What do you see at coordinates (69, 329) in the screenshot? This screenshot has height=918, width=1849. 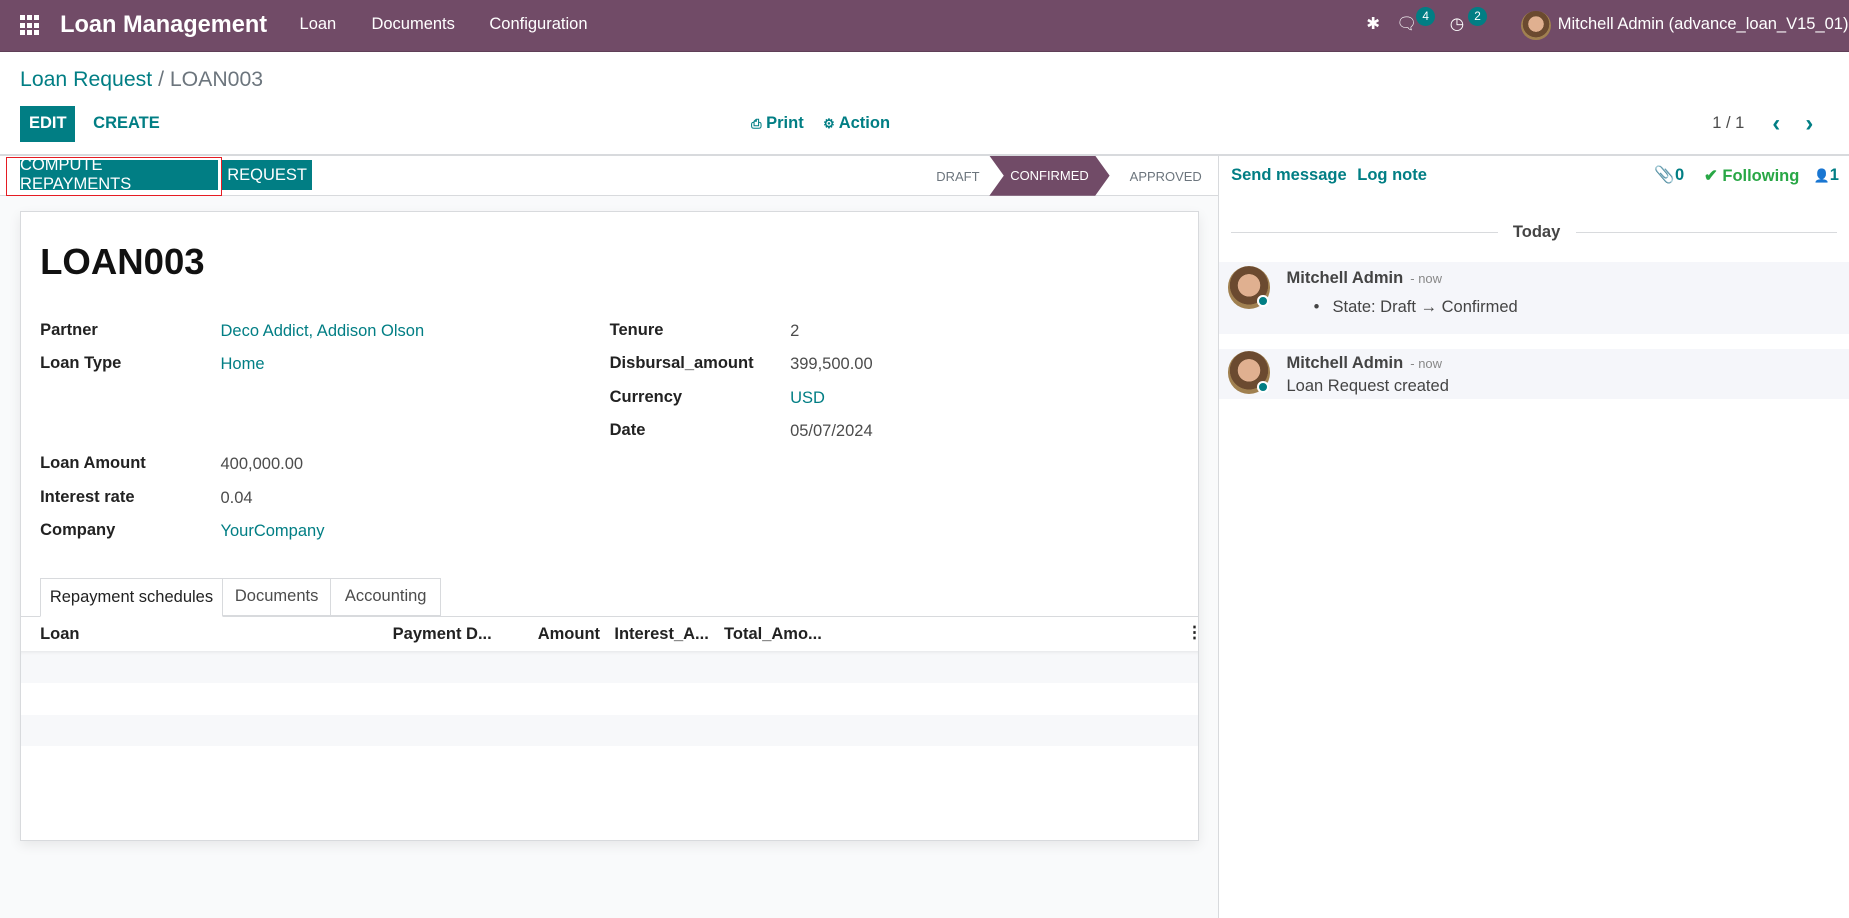 I see `label-partner: Partner` at bounding box center [69, 329].